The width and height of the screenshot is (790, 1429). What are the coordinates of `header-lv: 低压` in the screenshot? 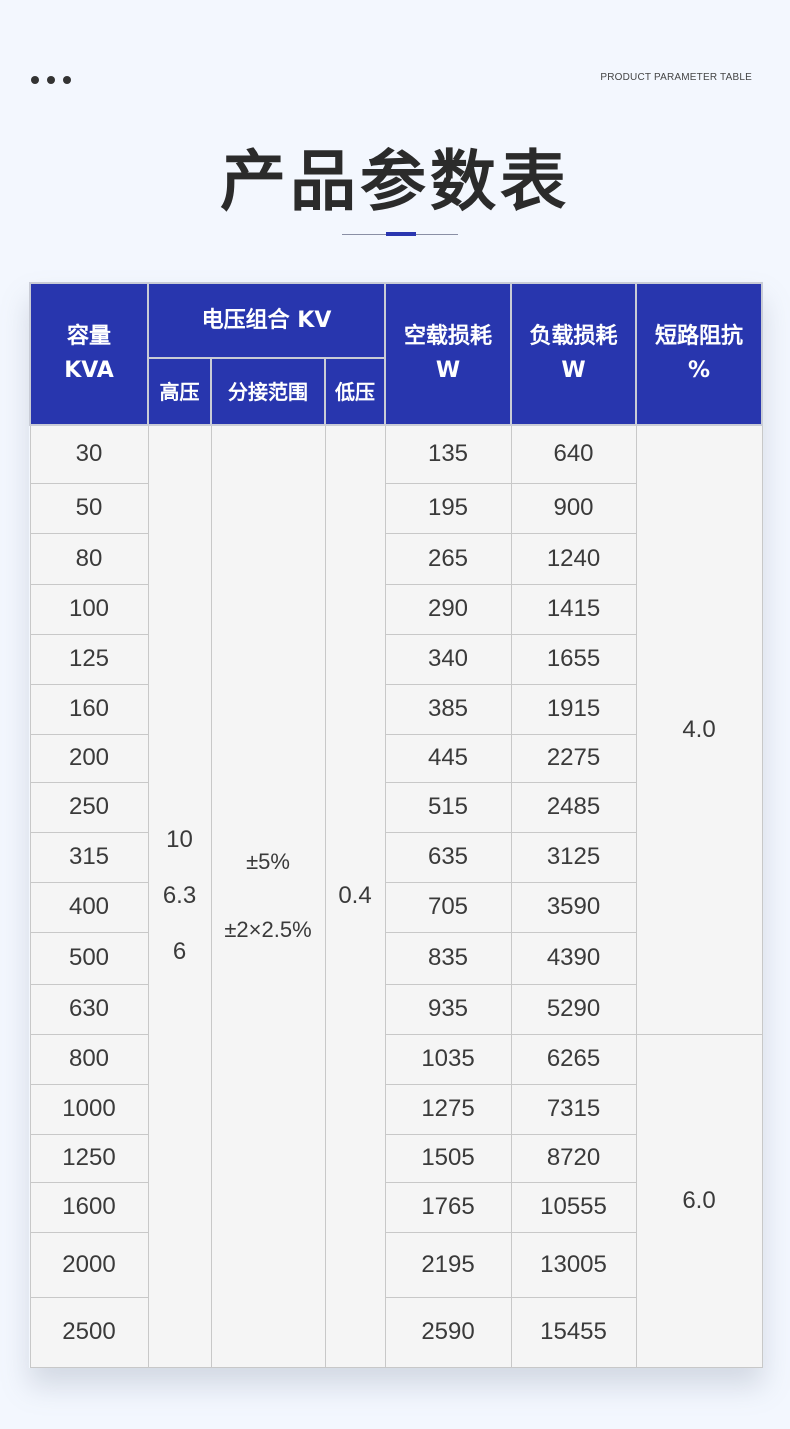 It's located at (355, 391).